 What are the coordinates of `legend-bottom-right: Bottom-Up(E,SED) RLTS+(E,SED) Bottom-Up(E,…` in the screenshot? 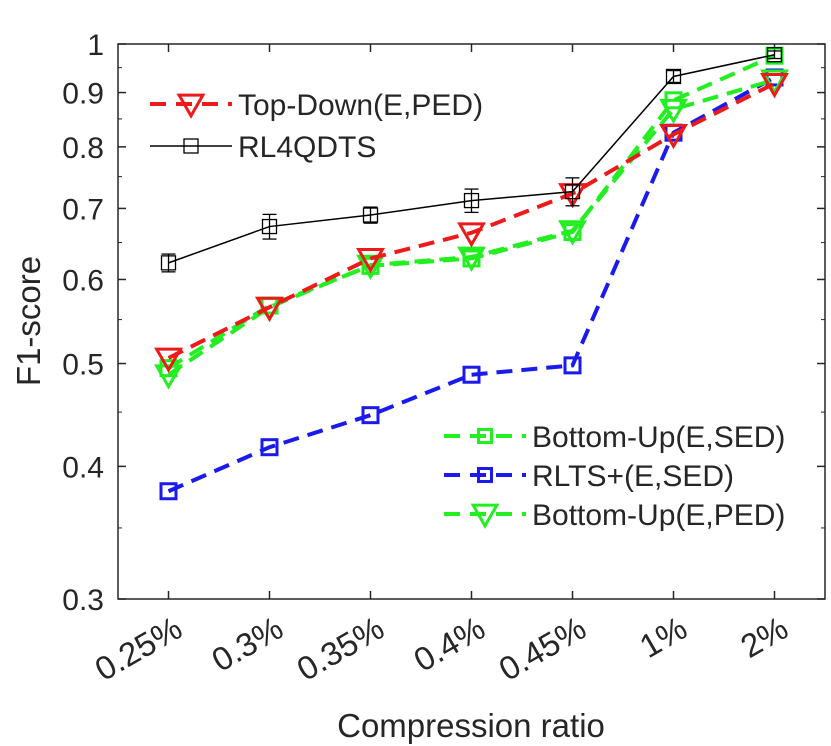 It's located at (614, 476).